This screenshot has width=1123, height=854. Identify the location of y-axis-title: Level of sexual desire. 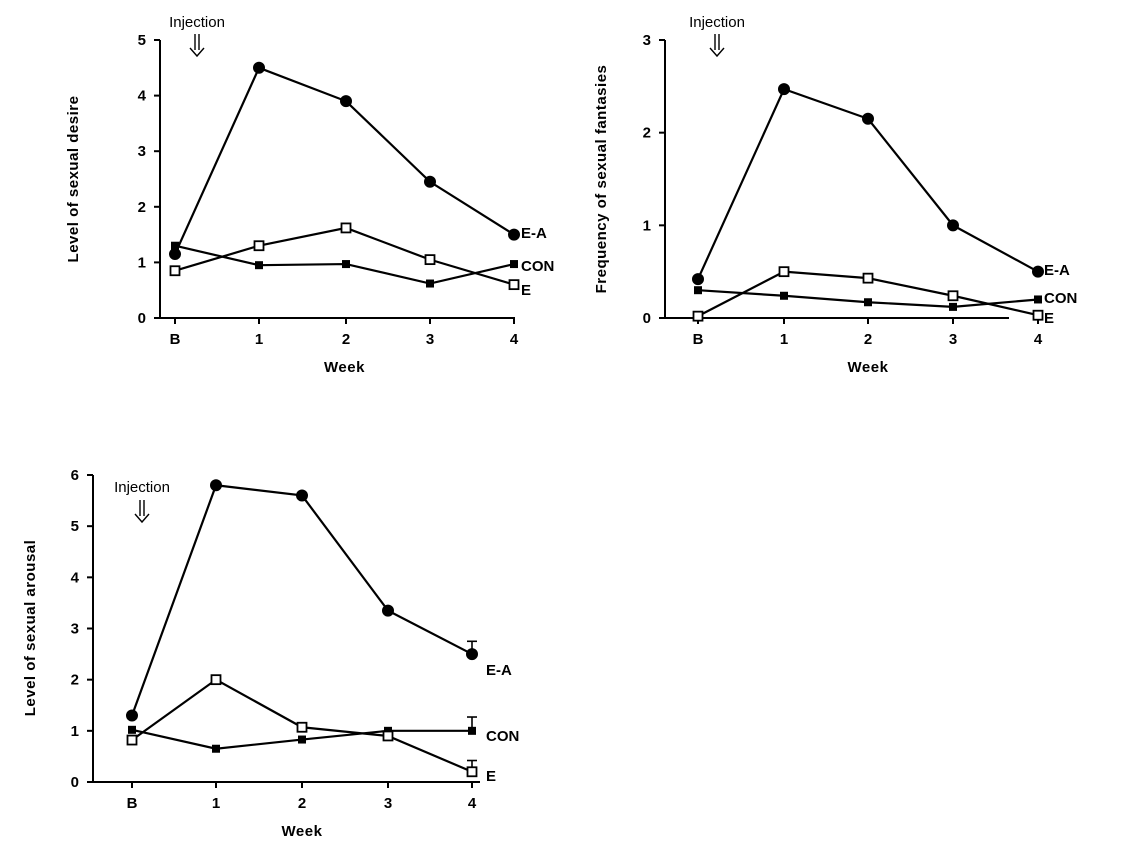
(73, 179).